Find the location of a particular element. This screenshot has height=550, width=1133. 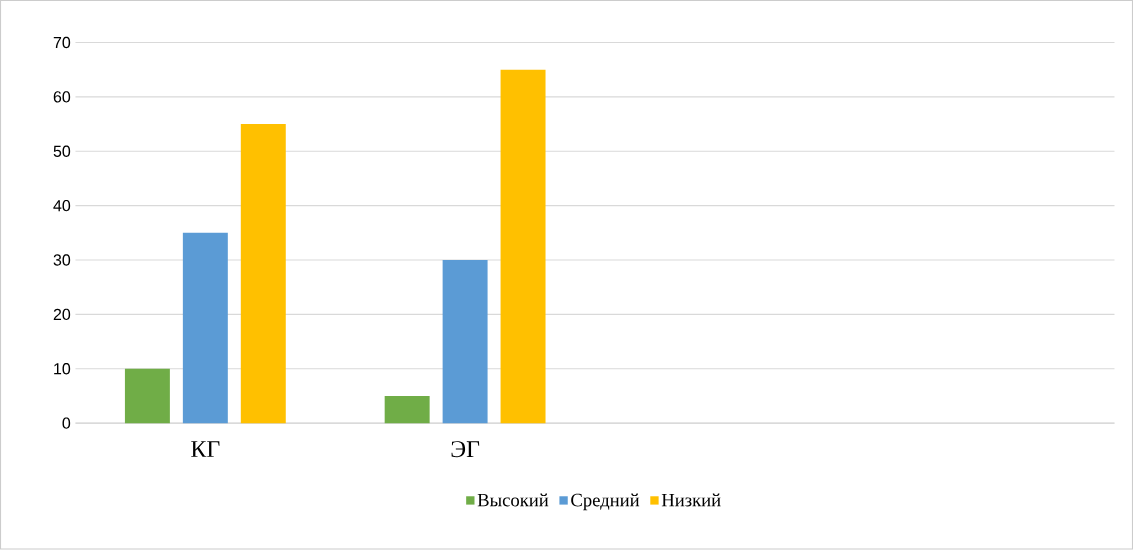

y-tick-label: 30 is located at coordinates (62, 260).